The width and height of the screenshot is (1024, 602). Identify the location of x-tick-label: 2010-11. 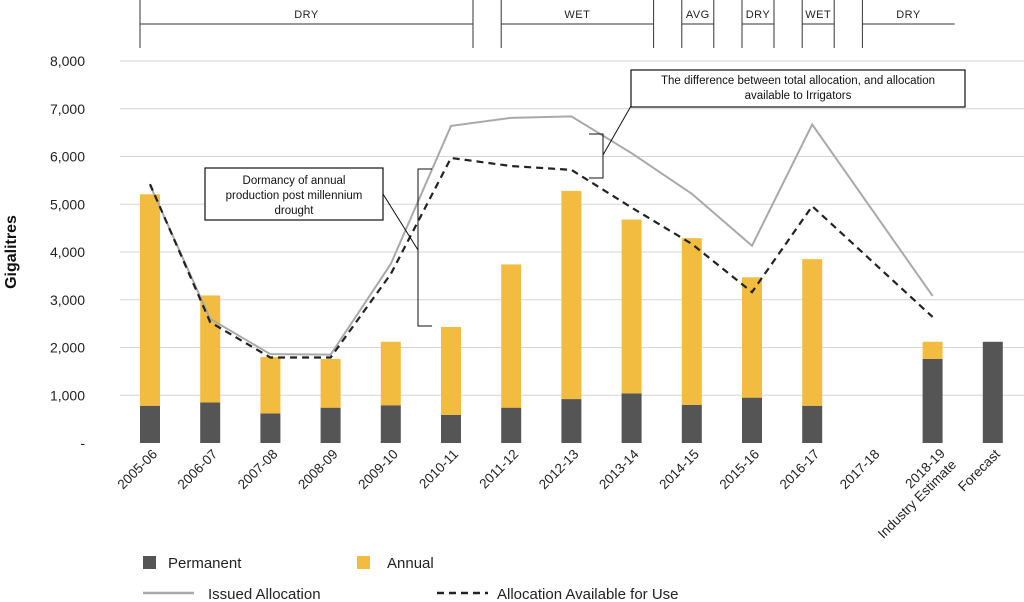
(438, 469).